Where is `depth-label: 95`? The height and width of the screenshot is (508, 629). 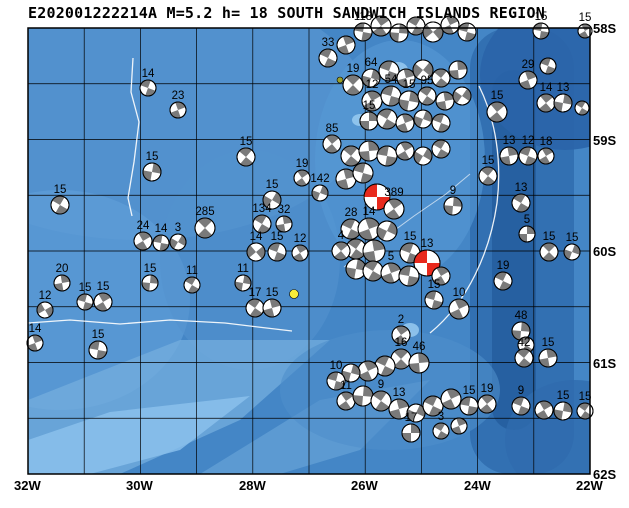
depth-label: 95 is located at coordinates (427, 81).